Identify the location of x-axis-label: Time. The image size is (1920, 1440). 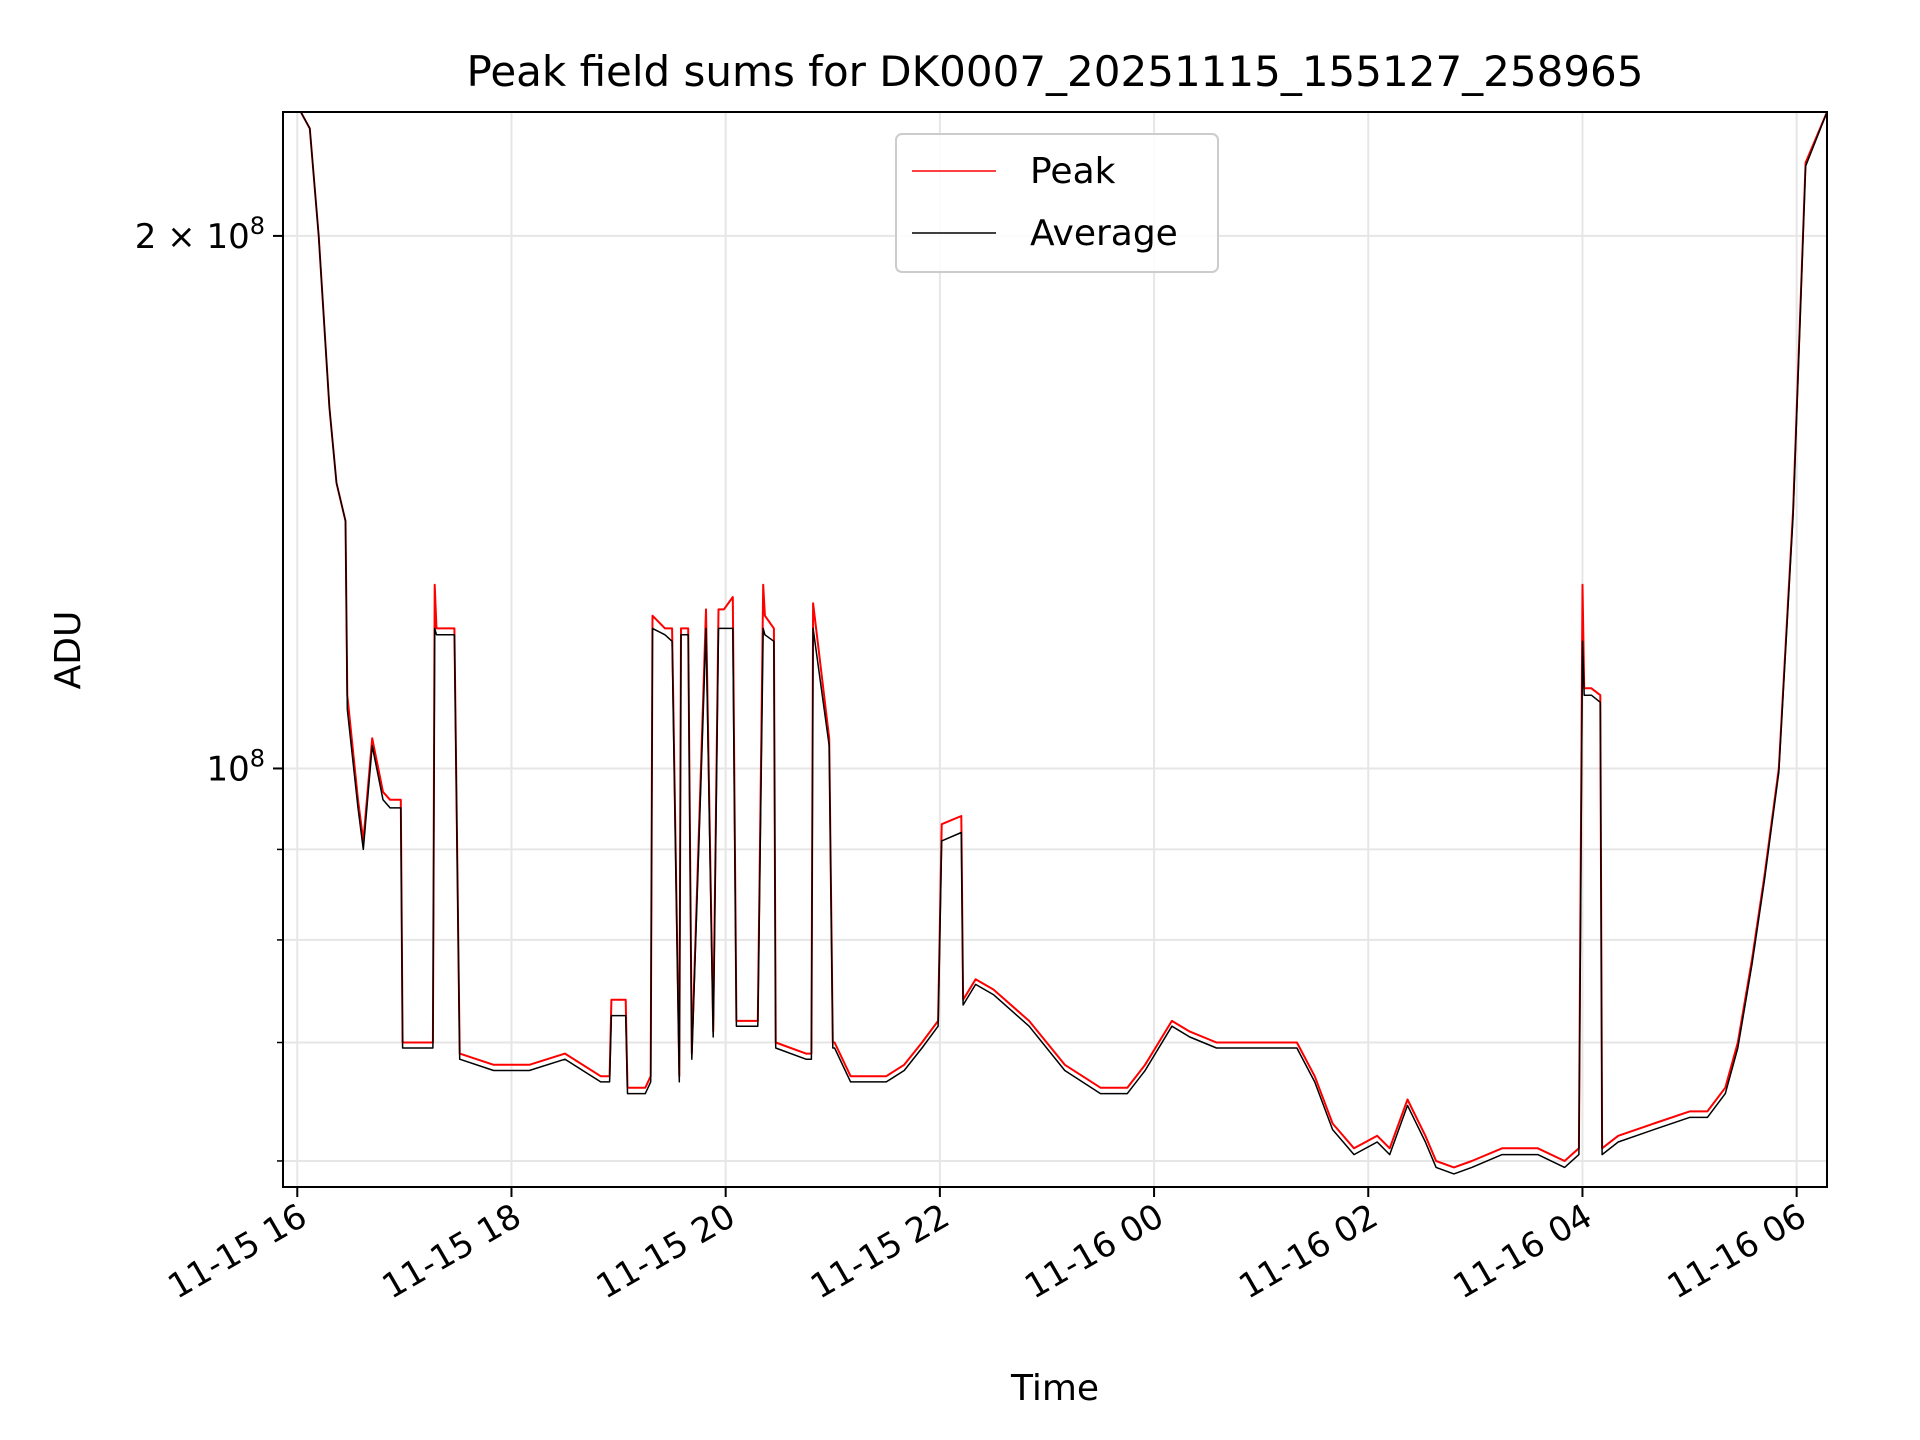
(1054, 1388).